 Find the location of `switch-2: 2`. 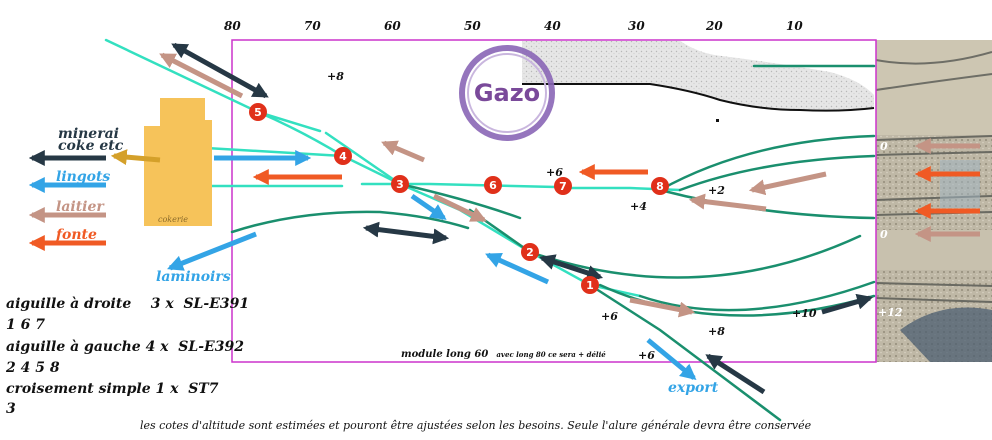

switch-2: 2 is located at coordinates (530, 252).